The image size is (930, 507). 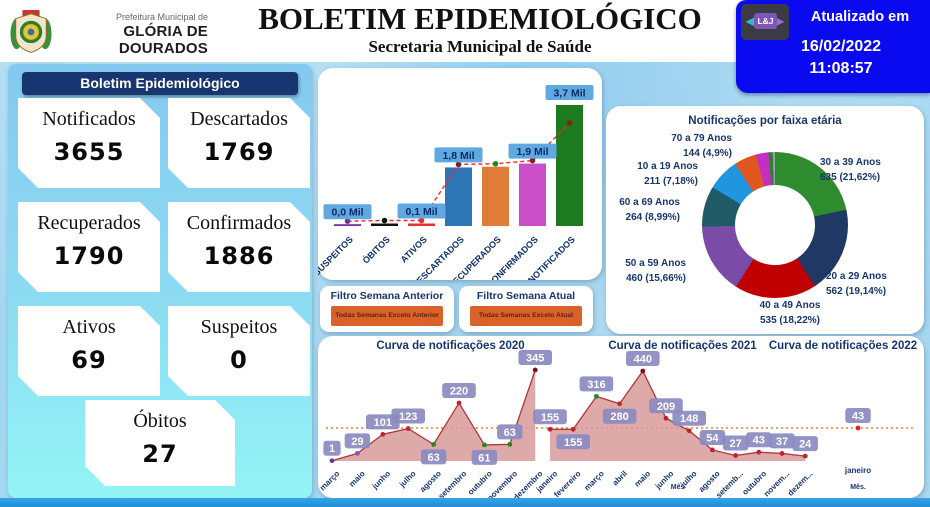 I want to click on svg-text: 101, so click(x=383, y=423).